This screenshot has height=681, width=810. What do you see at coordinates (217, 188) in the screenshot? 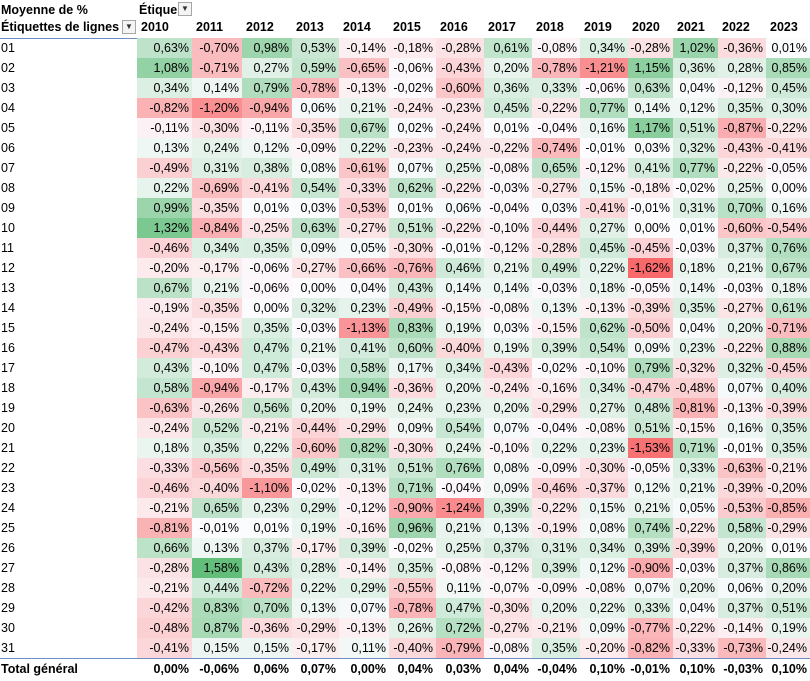
I see `value-cell: -0,69%` at bounding box center [217, 188].